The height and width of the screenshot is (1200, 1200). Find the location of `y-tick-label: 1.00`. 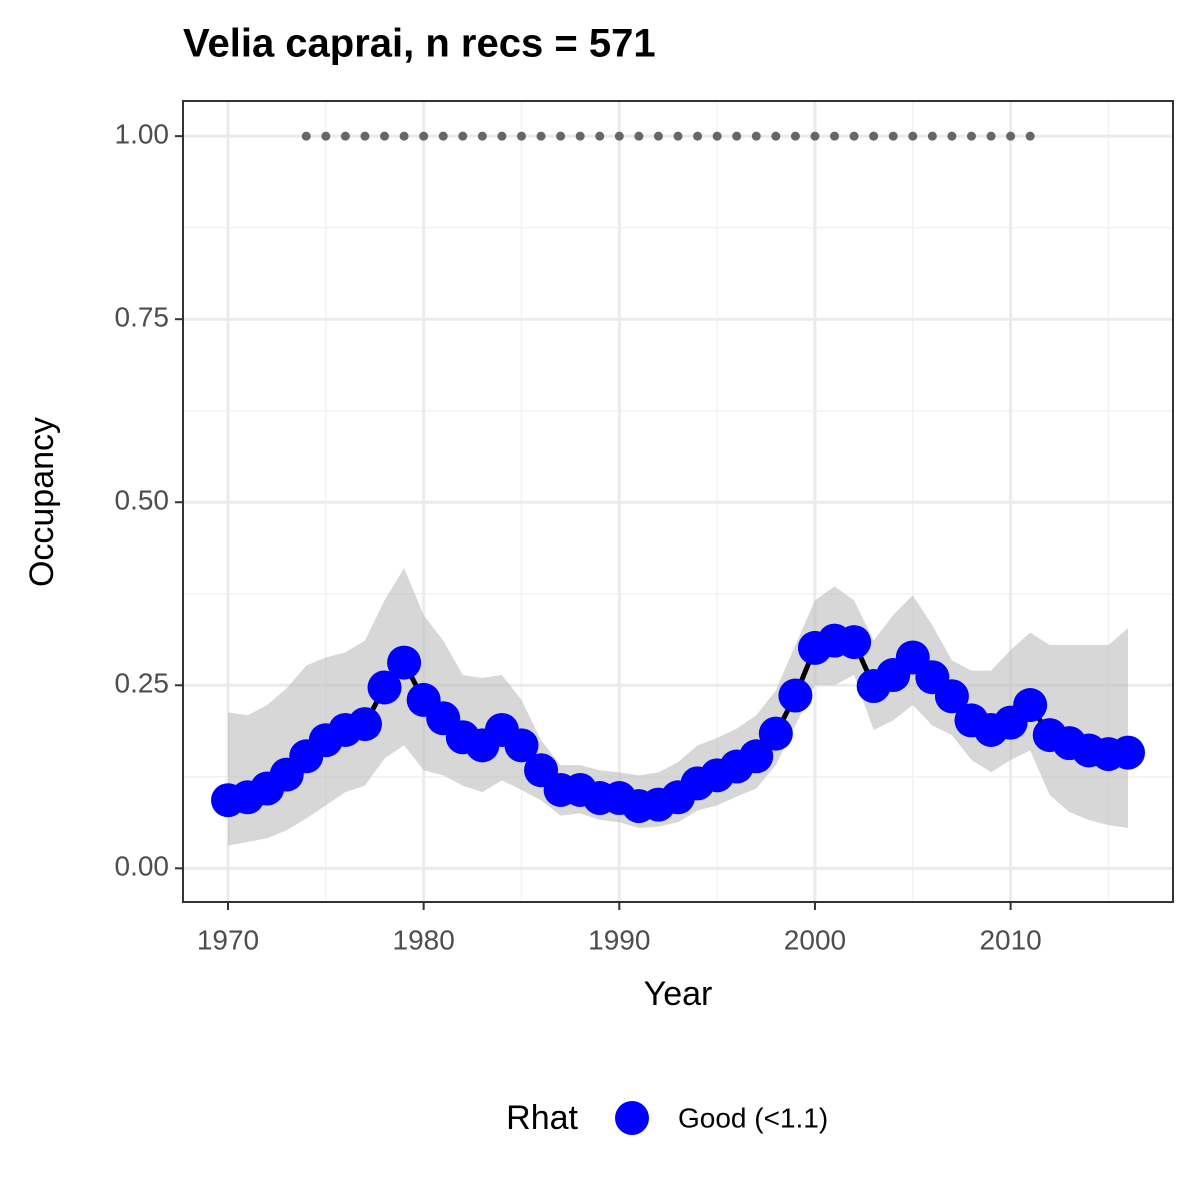

y-tick-label: 1.00 is located at coordinates (142, 134).